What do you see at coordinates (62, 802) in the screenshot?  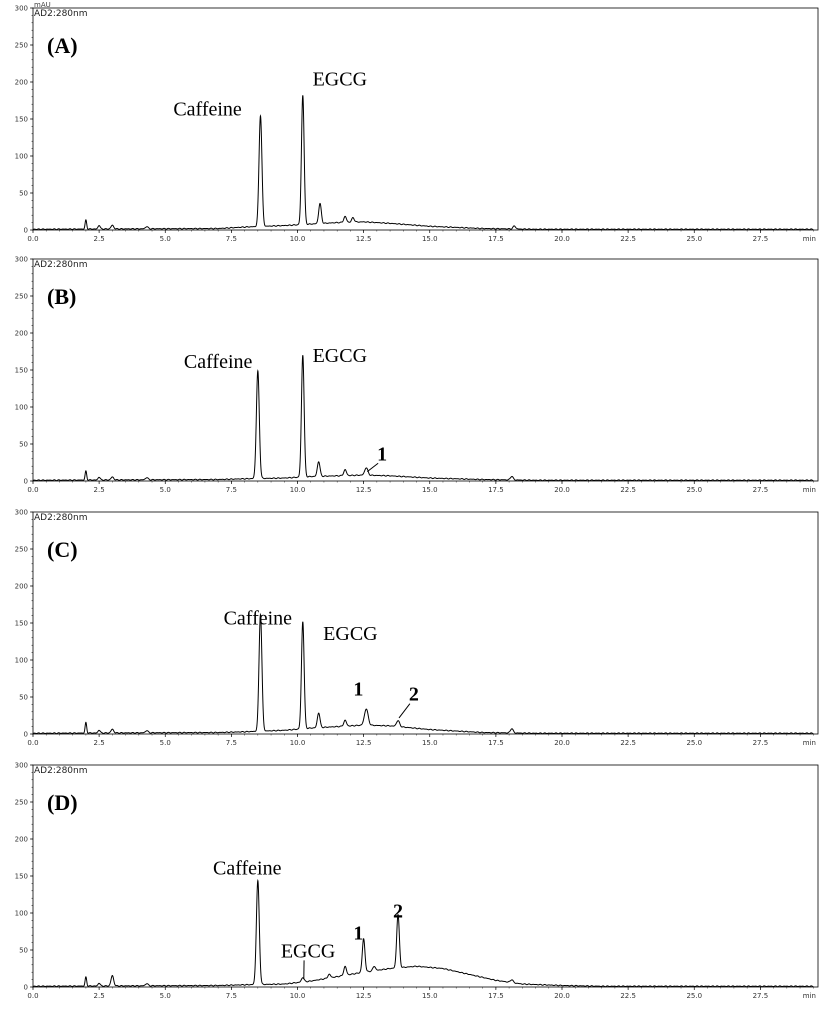 I see `panel-label: (D)` at bounding box center [62, 802].